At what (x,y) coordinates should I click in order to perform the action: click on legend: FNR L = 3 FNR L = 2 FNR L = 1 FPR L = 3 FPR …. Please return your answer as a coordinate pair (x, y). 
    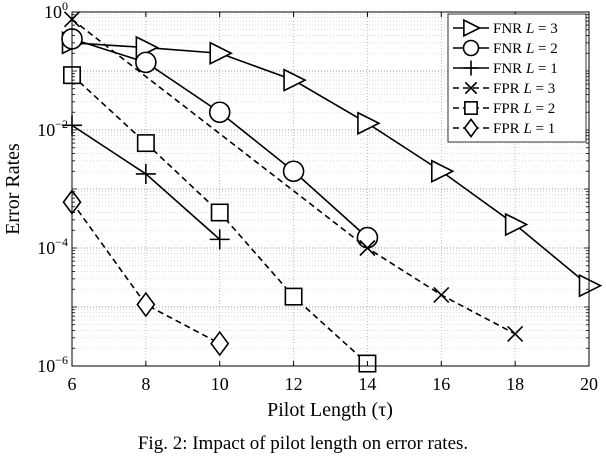
    Looking at the image, I should click on (517, 78).